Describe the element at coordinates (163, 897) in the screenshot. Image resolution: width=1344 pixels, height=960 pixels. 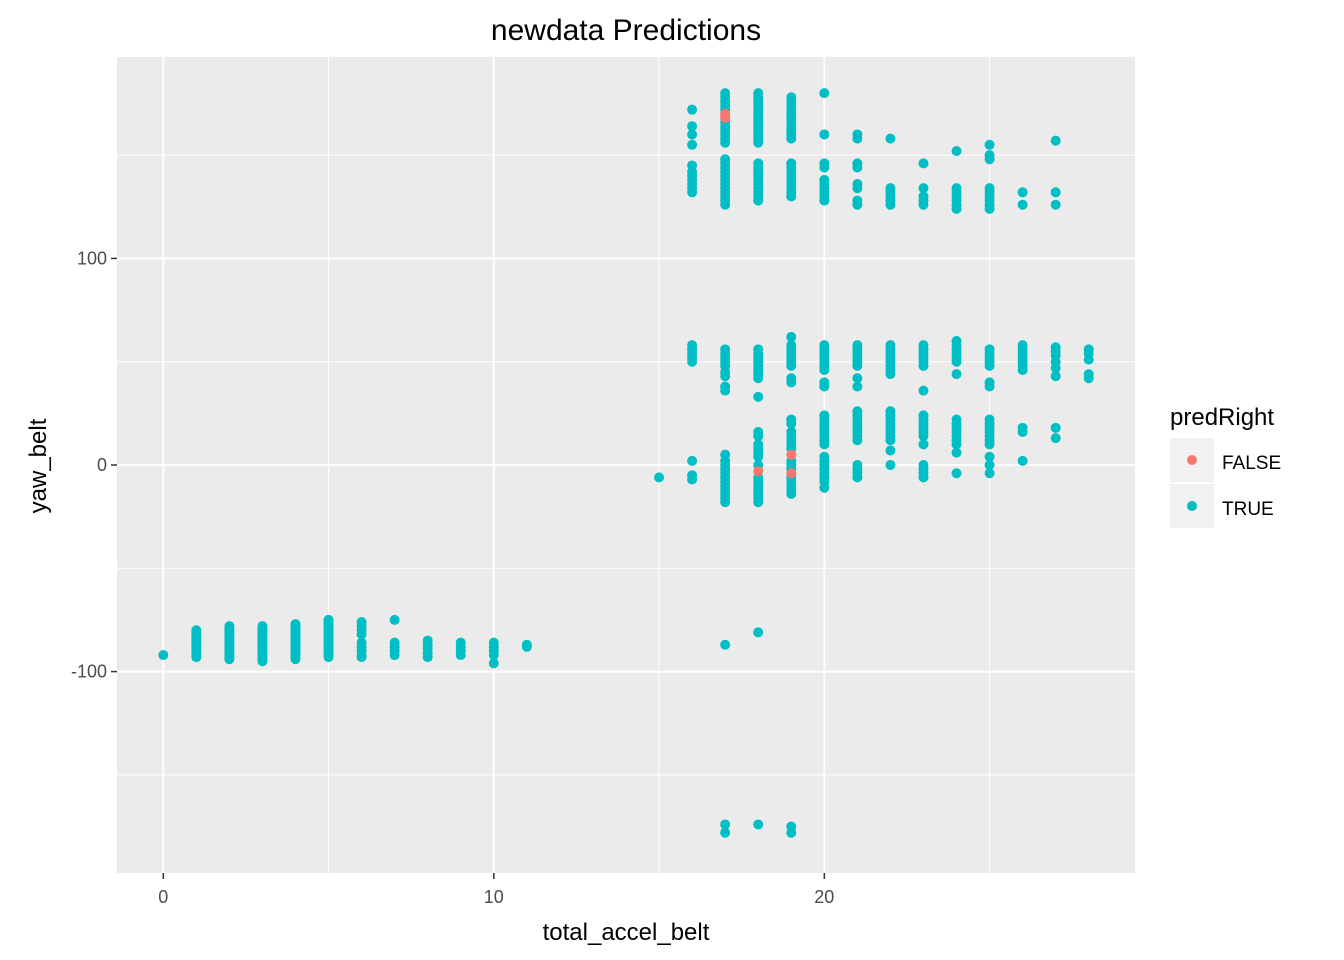
I see `x-tick-label: 0` at that location.